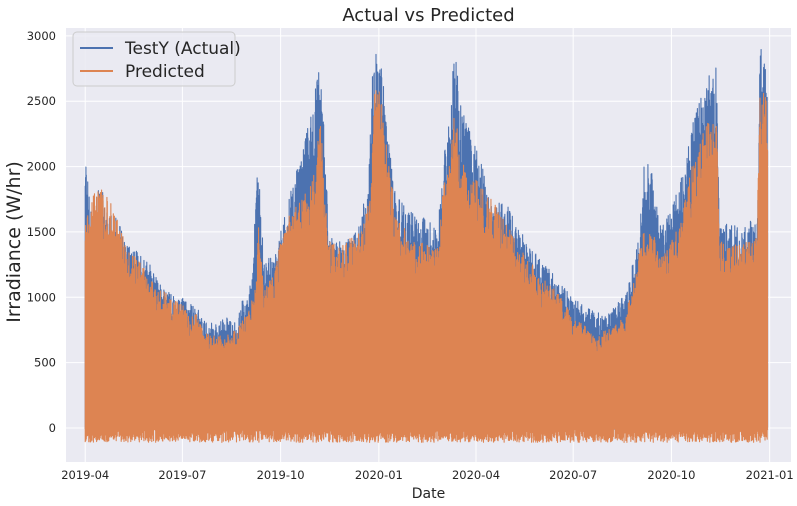  Describe the element at coordinates (41, 297) in the screenshot. I see `y-tick-label: 1000` at that location.